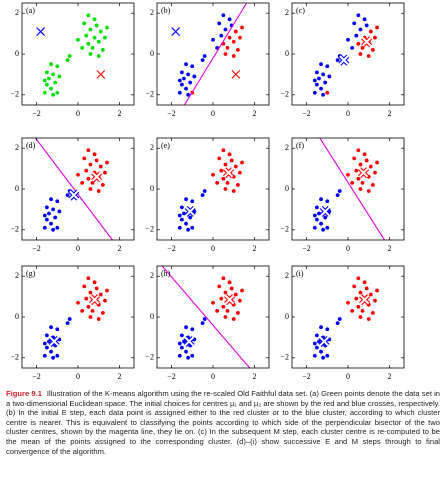 This screenshot has width=446, height=486. What do you see at coordinates (72, 323) in the screenshot?
I see `panel: (g) −2 0 2 −2 0 2` at bounding box center [72, 323].